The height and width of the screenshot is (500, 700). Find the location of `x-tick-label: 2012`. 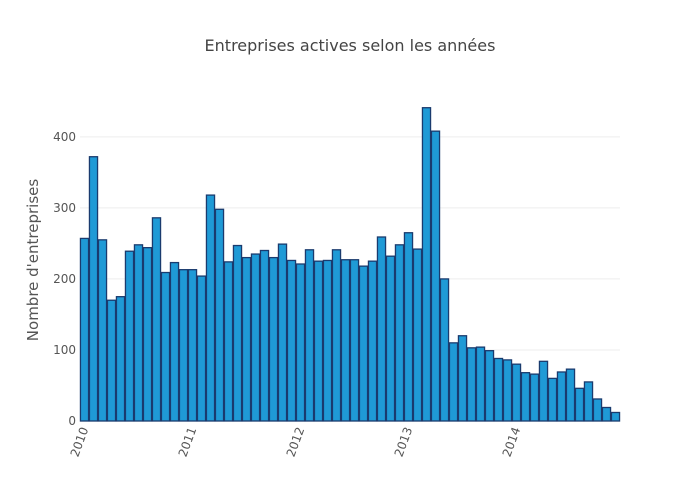

x-tick-label: 2012 is located at coordinates (296, 441).